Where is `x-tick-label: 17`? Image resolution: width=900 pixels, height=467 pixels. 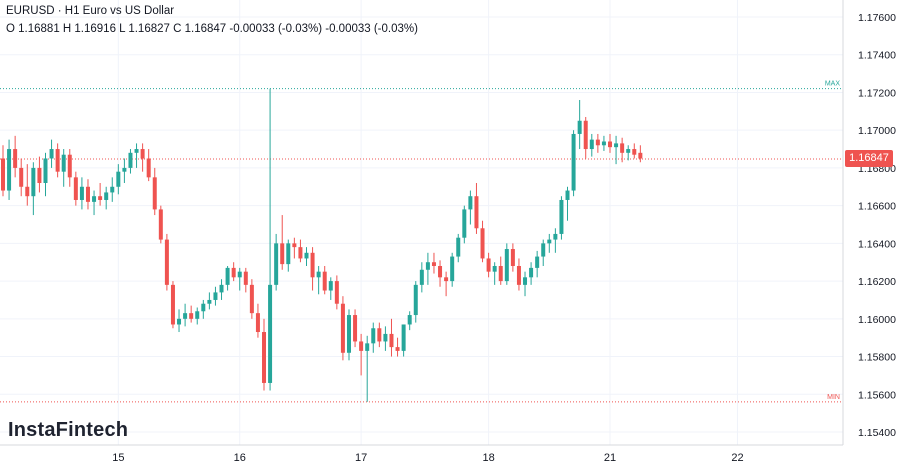
x-tick-label: 17 is located at coordinates (361, 458).